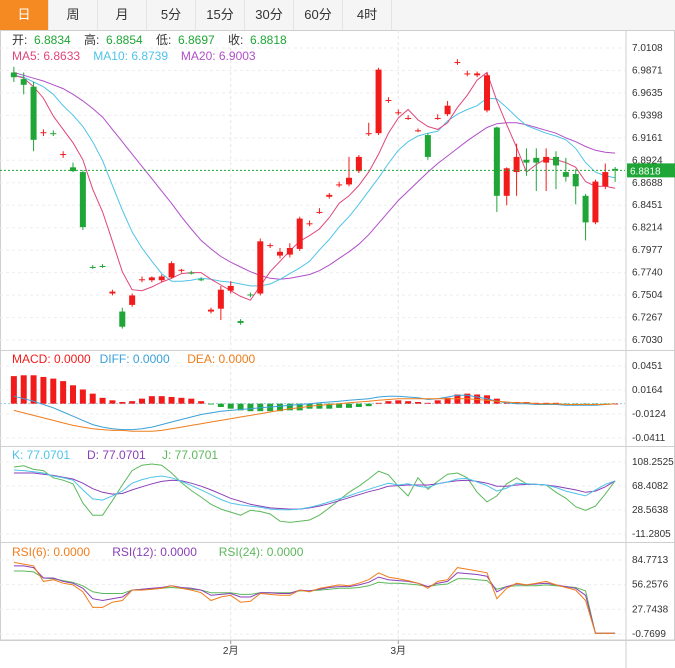  Describe the element at coordinates (367, 15) in the screenshot. I see `tab-4hour: 4时` at that location.